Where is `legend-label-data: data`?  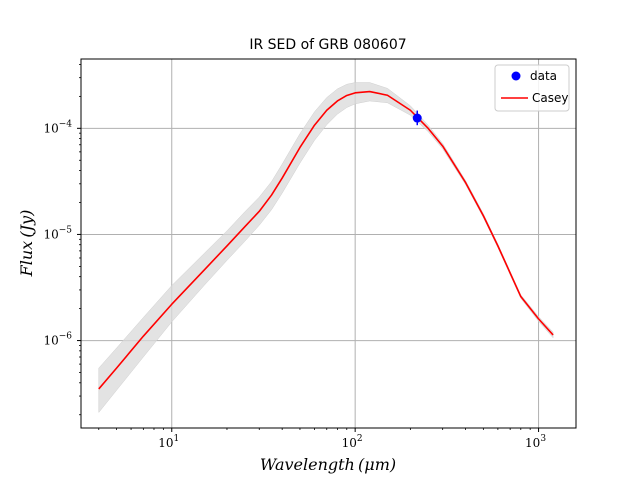
legend-label-data: data is located at coordinates (543, 76).